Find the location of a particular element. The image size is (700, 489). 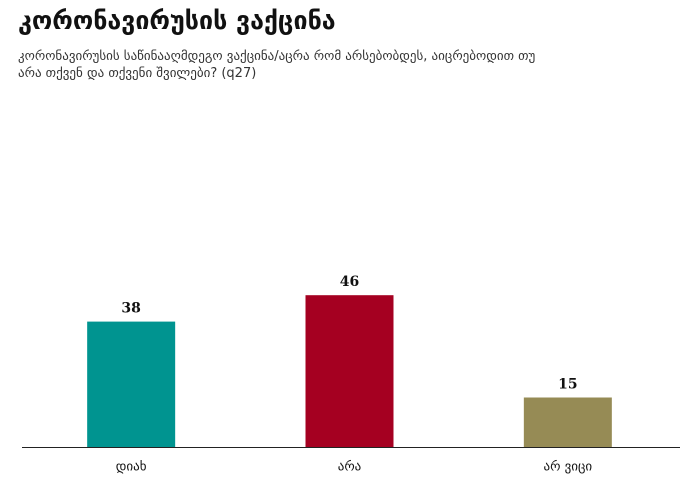

chart-title: კორონავირუსის ვაქცინა is located at coordinates (177, 20).